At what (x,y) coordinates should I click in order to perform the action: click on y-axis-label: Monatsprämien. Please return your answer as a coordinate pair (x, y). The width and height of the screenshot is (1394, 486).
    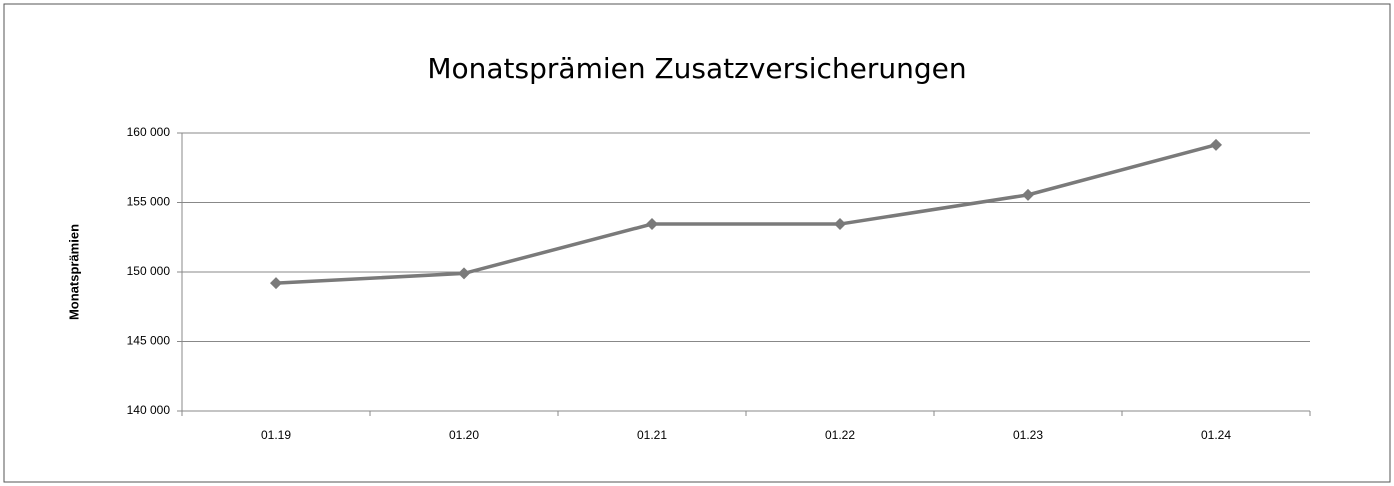
    Looking at the image, I should click on (73, 272).